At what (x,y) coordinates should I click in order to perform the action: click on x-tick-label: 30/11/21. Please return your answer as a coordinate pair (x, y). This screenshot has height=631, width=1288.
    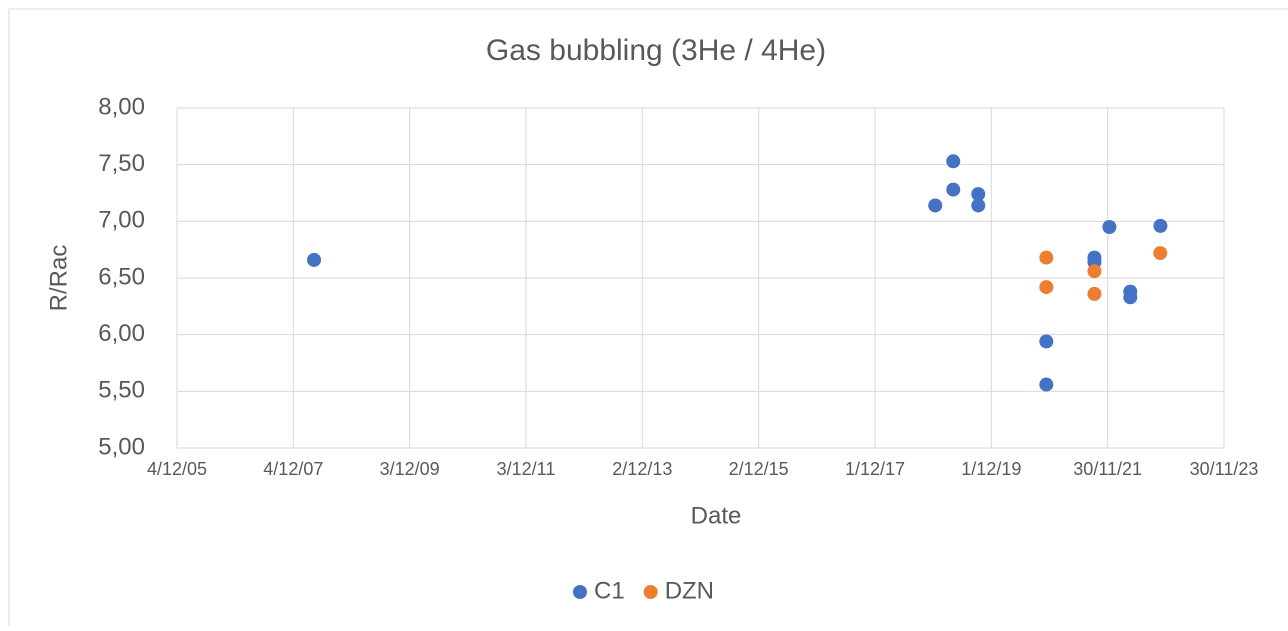
    Looking at the image, I should click on (1107, 469).